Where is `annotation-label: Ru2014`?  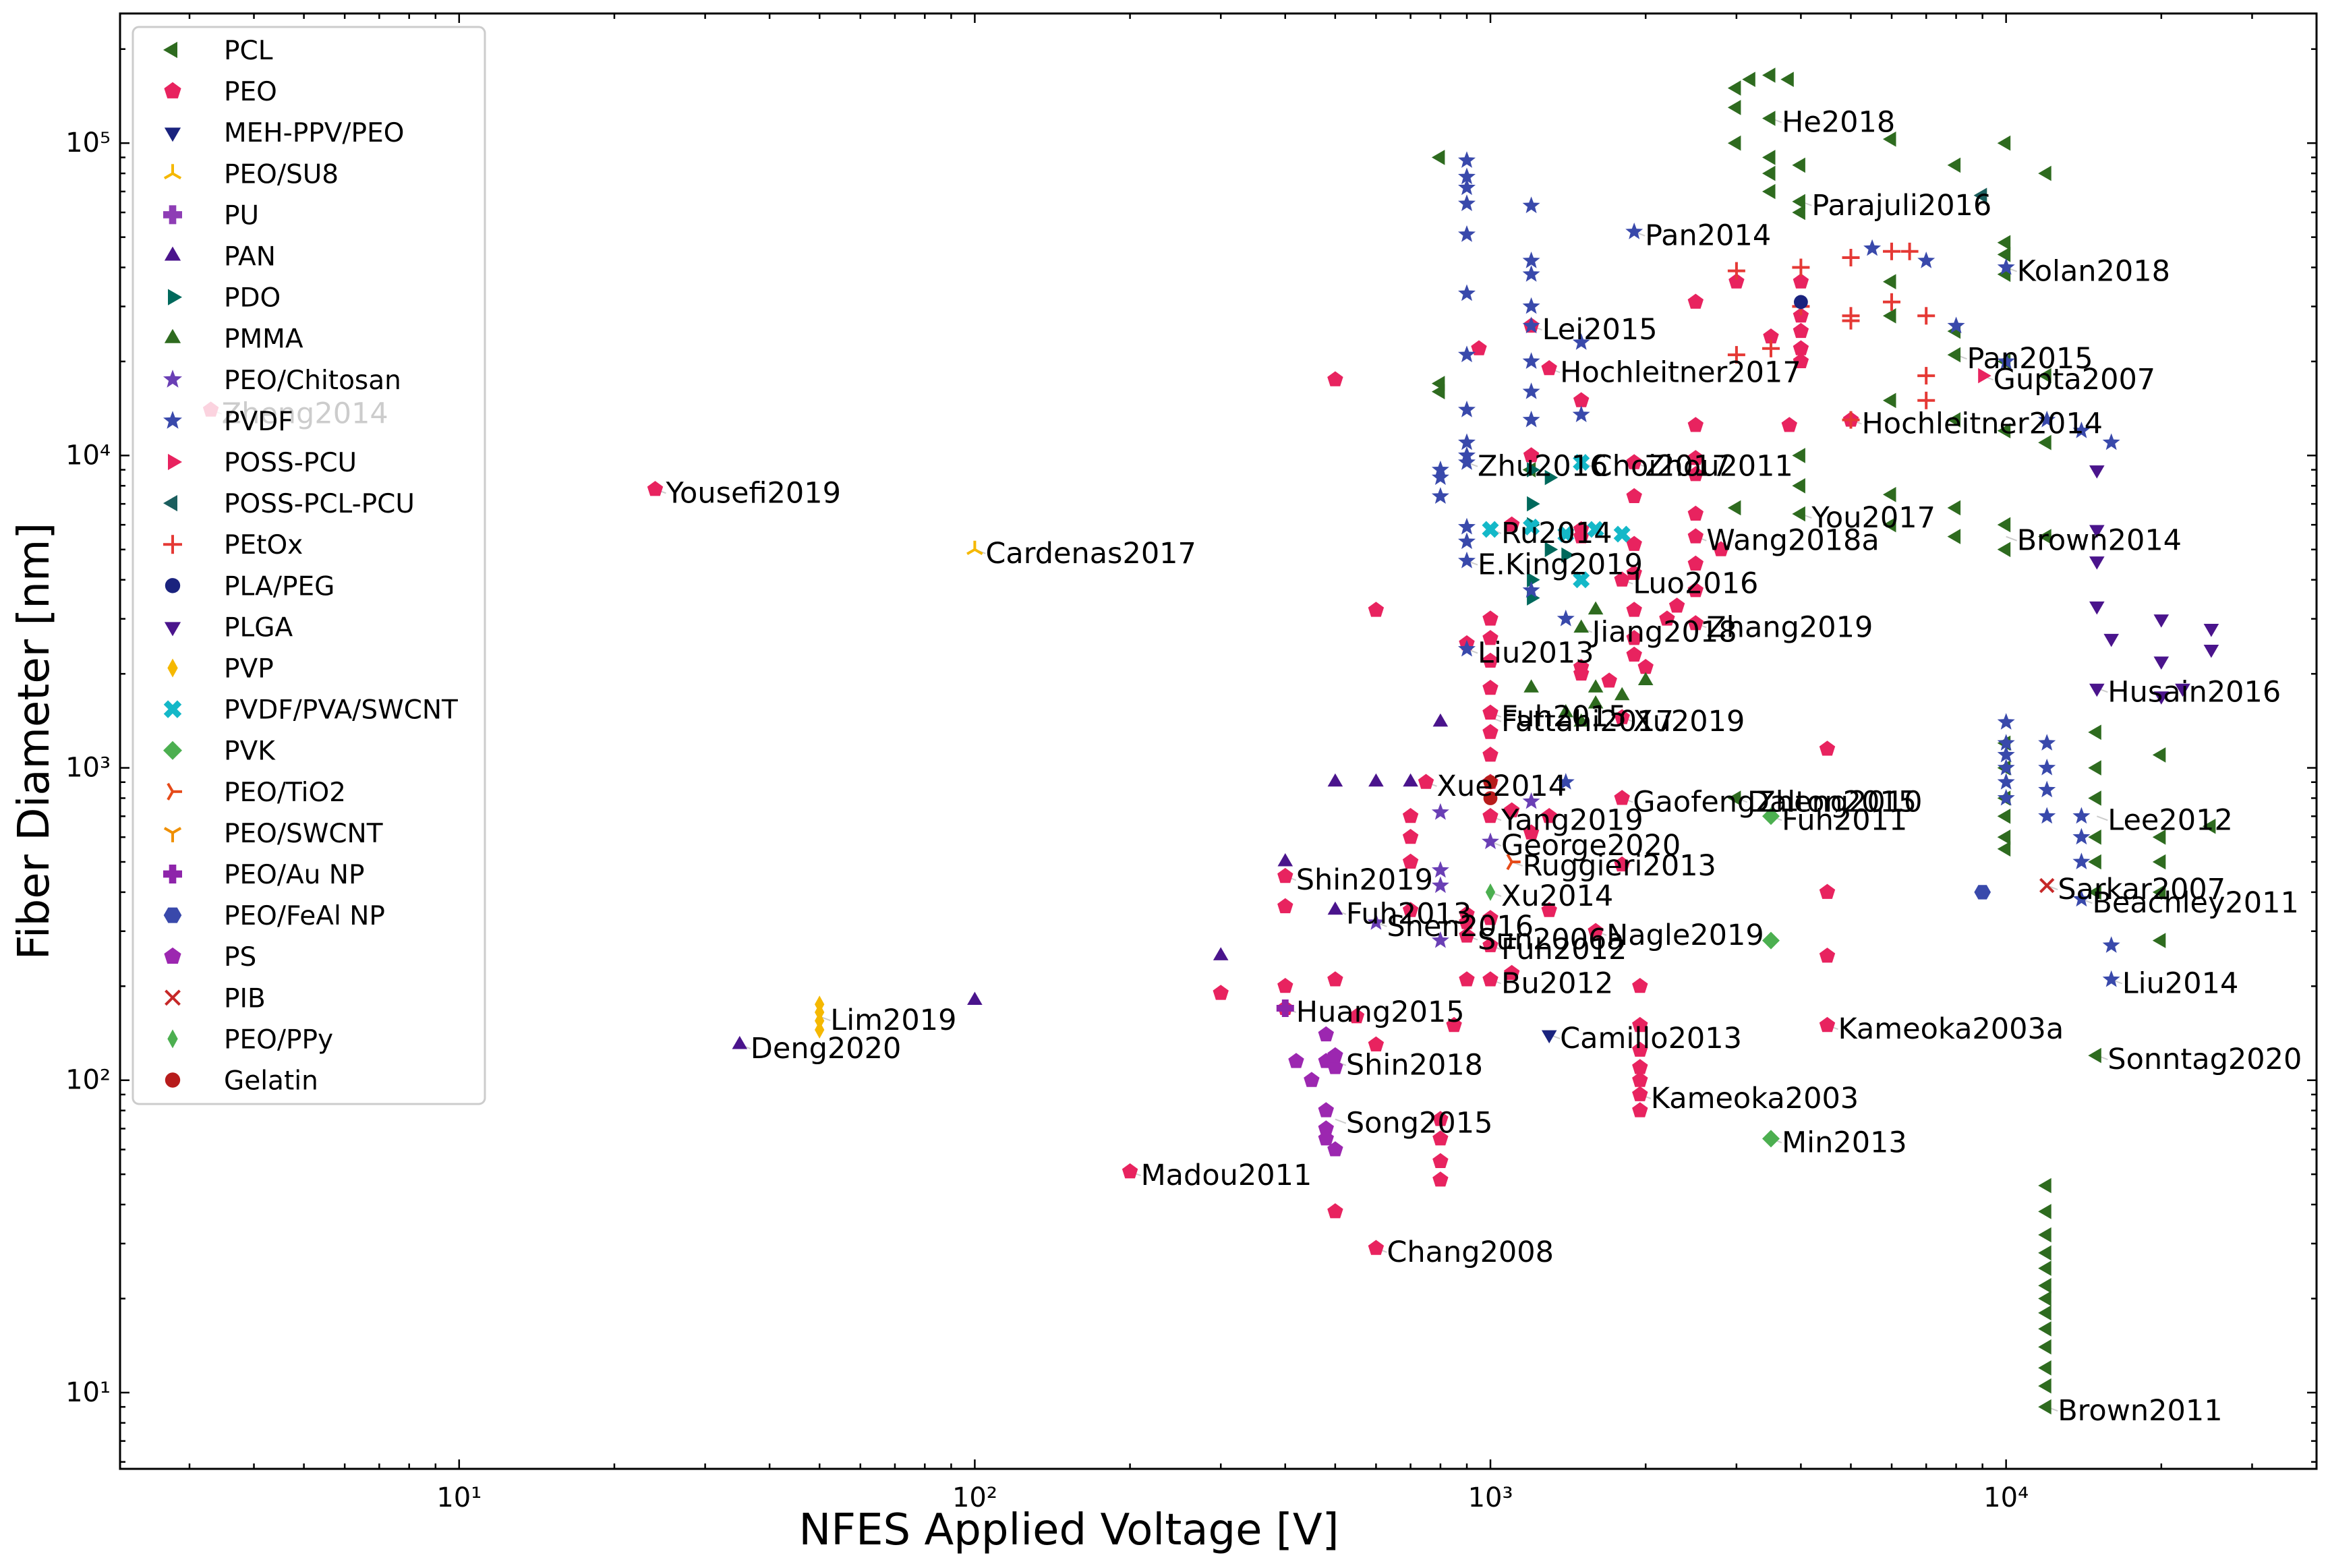
annotation-label: Ru2014 is located at coordinates (1556, 533).